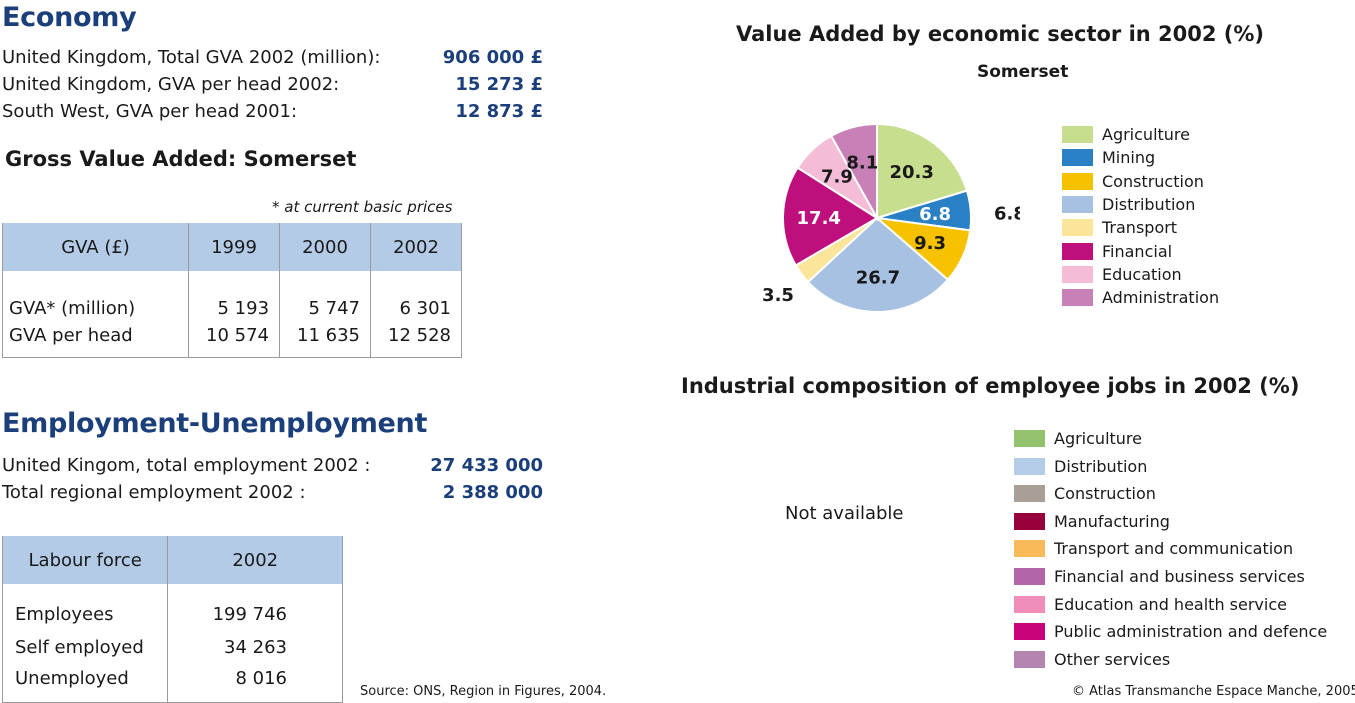 The height and width of the screenshot is (703, 1355). Describe the element at coordinates (325, 308) in the screenshot. I see `gva-cell: 5 747` at that location.